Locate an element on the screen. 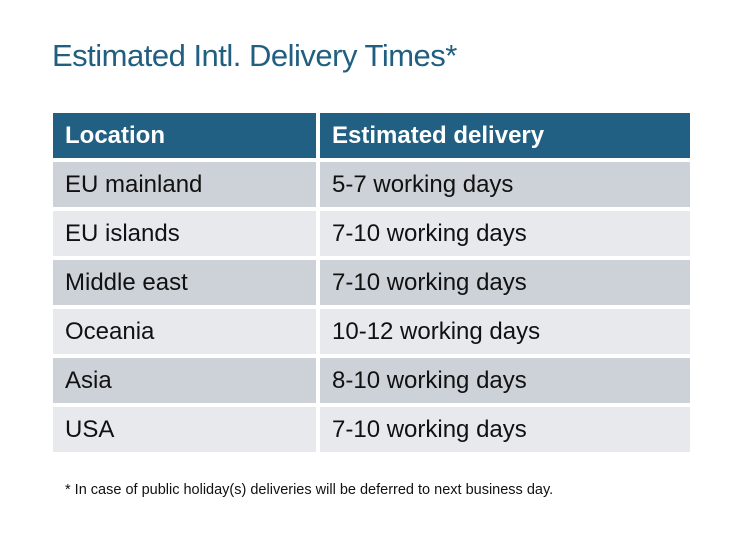  page-title: Estimated Intl. Delivery Times* is located at coordinates (254, 55).